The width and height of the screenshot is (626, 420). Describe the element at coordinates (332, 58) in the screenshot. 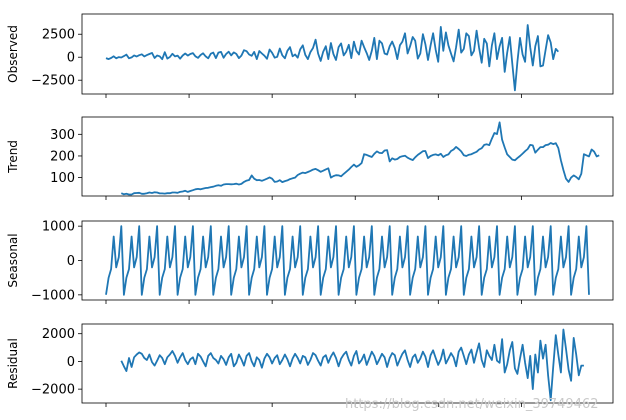

I see `observed-series-line` at that location.